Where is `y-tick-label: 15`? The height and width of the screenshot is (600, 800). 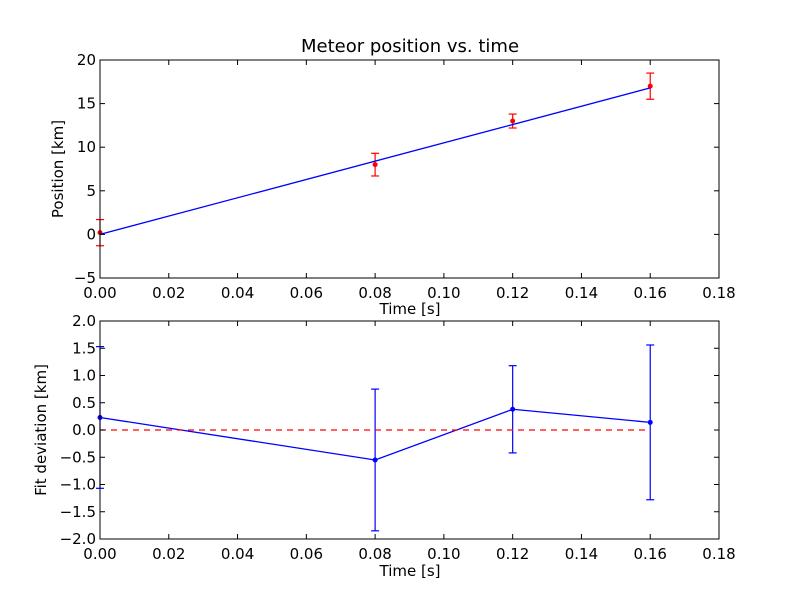
y-tick-label: 15 is located at coordinates (86, 104).